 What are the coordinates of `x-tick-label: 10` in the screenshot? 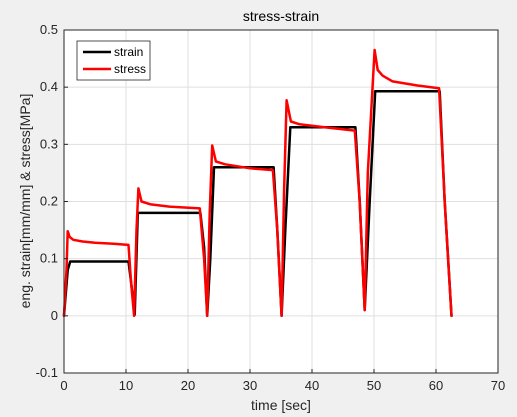 It's located at (126, 385).